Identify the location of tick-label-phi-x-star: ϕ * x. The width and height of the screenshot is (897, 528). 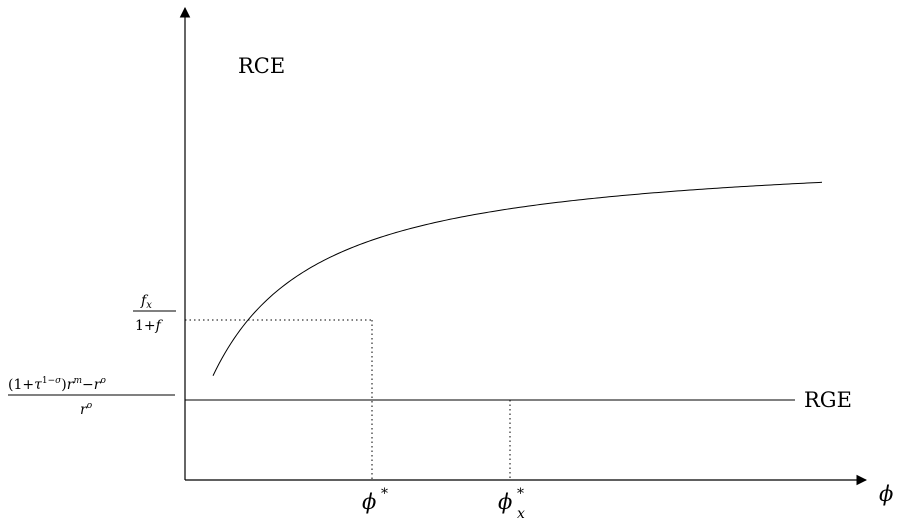
(511, 504).